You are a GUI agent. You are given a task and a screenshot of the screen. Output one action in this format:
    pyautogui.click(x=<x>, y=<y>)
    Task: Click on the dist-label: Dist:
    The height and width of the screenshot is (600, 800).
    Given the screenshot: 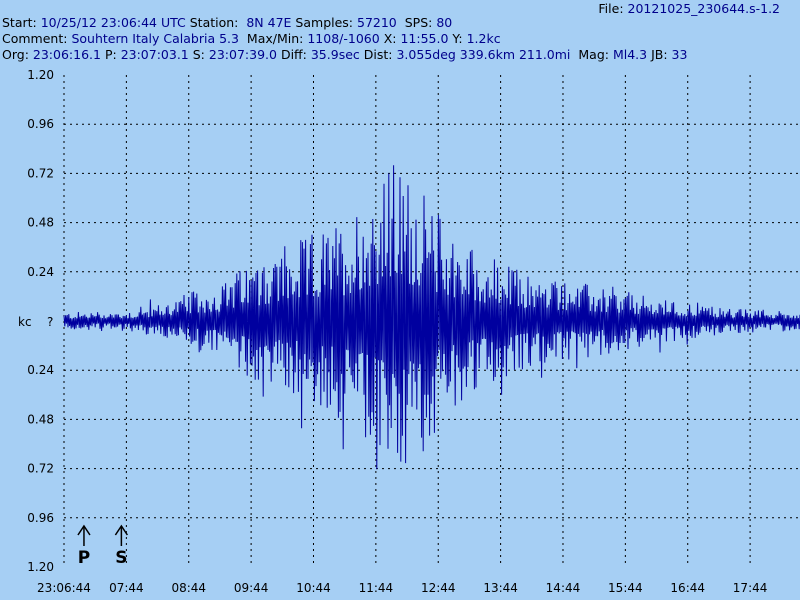 What is the action you would take?
    pyautogui.click(x=378, y=54)
    